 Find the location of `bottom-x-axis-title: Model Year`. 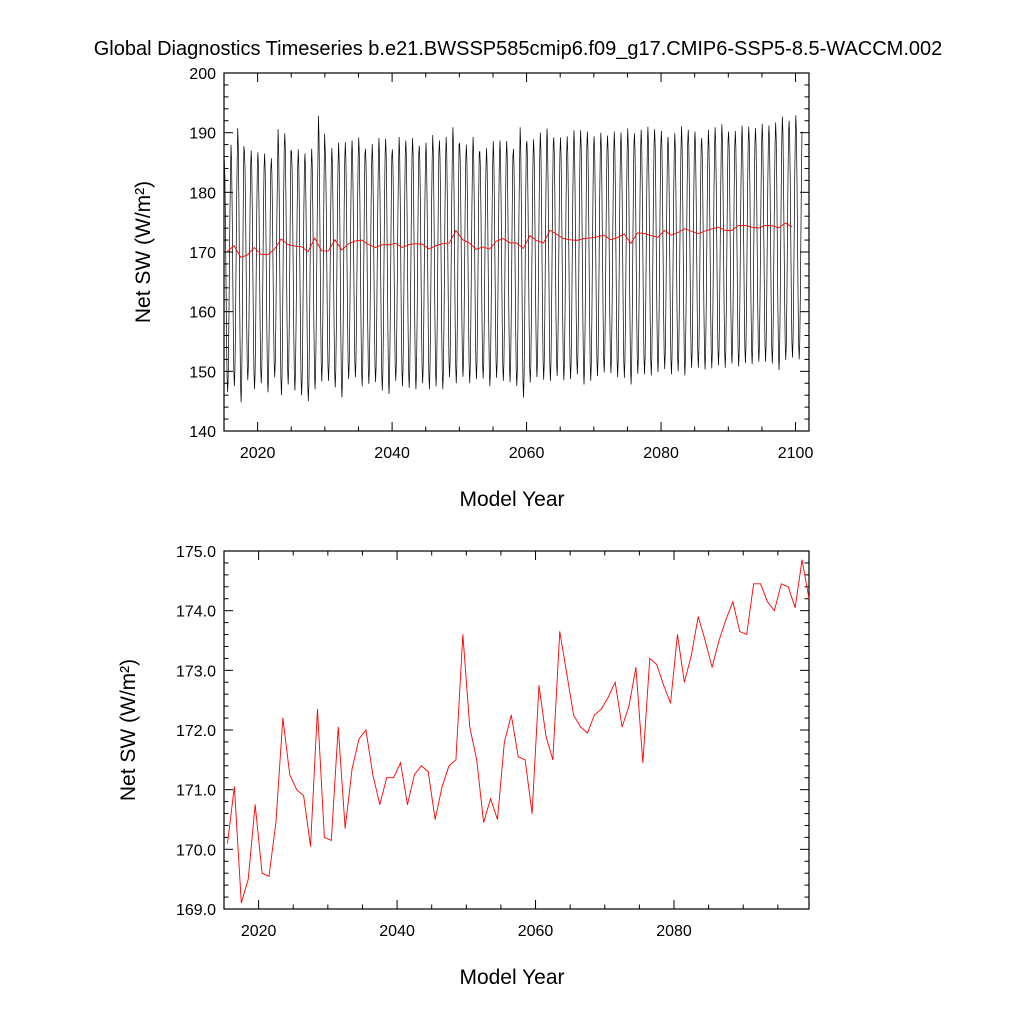

bottom-x-axis-title: Model Year is located at coordinates (511, 977).